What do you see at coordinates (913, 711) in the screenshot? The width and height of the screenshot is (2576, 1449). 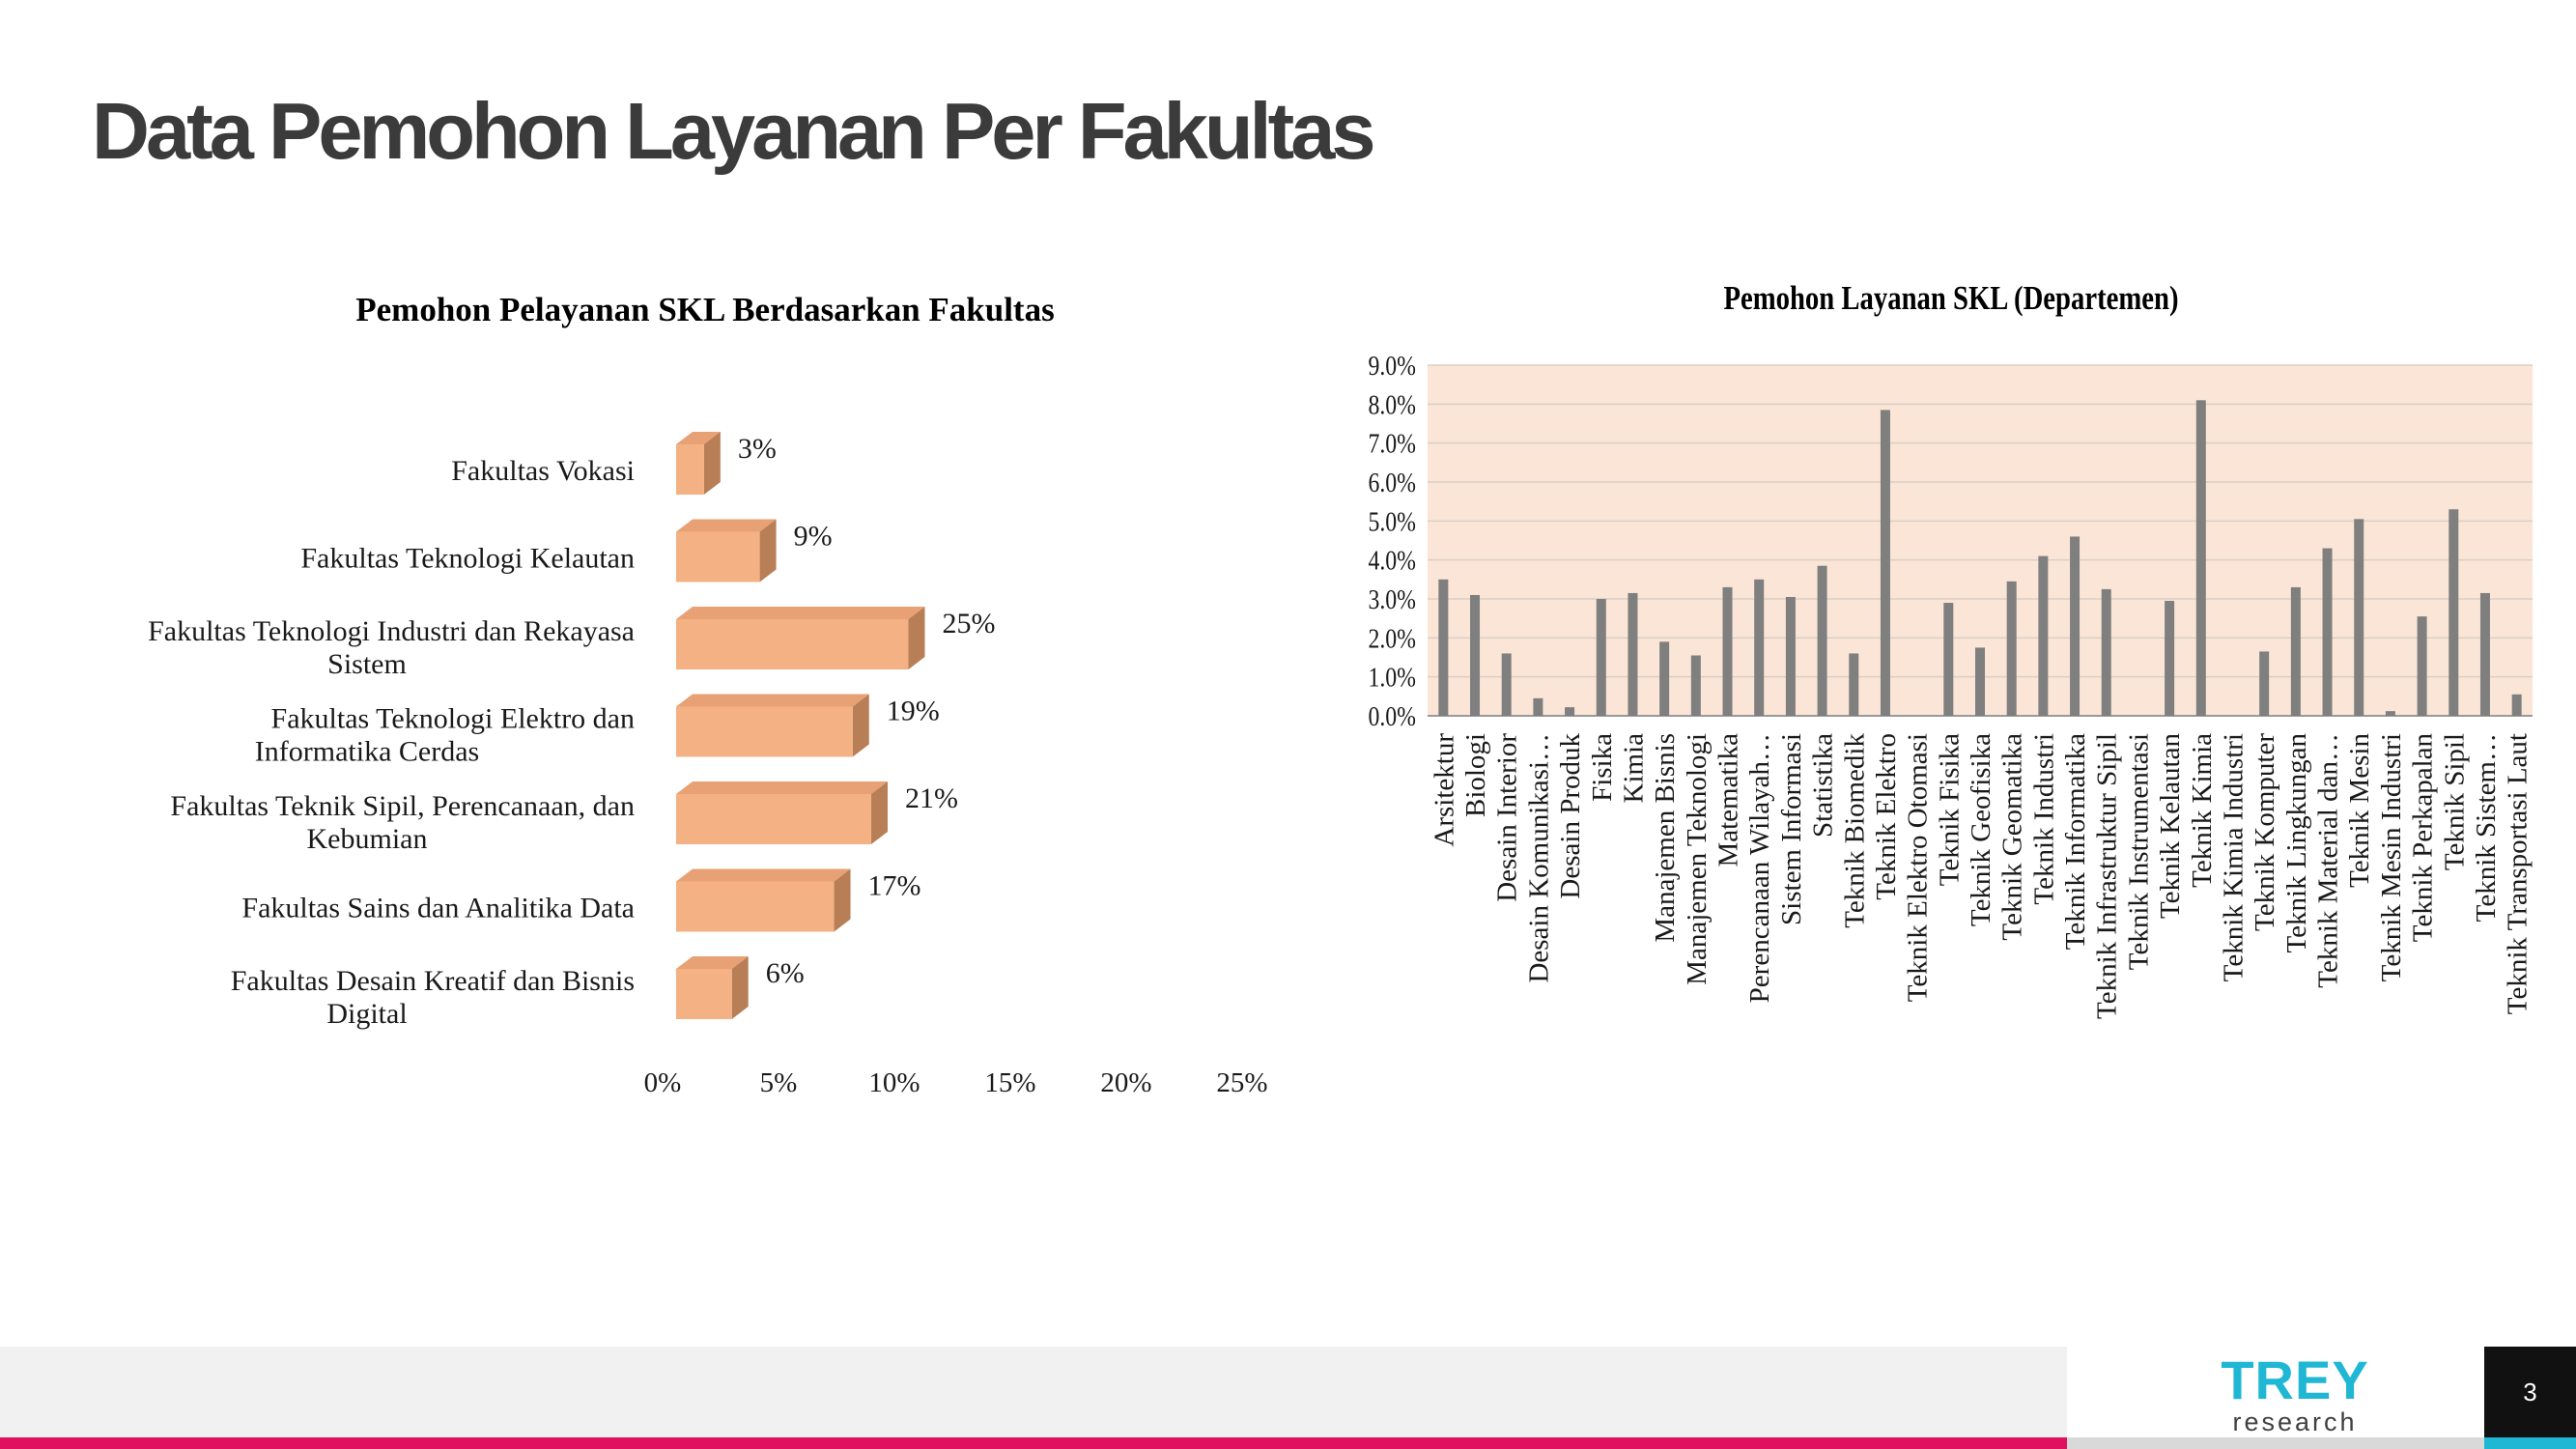 I see `chart1-data-label: 19%` at bounding box center [913, 711].